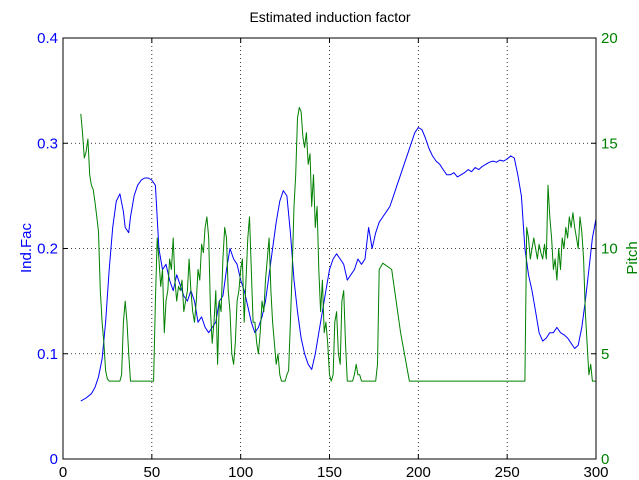  Describe the element at coordinates (507, 472) in the screenshot. I see `x-tick-label: 250` at that location.